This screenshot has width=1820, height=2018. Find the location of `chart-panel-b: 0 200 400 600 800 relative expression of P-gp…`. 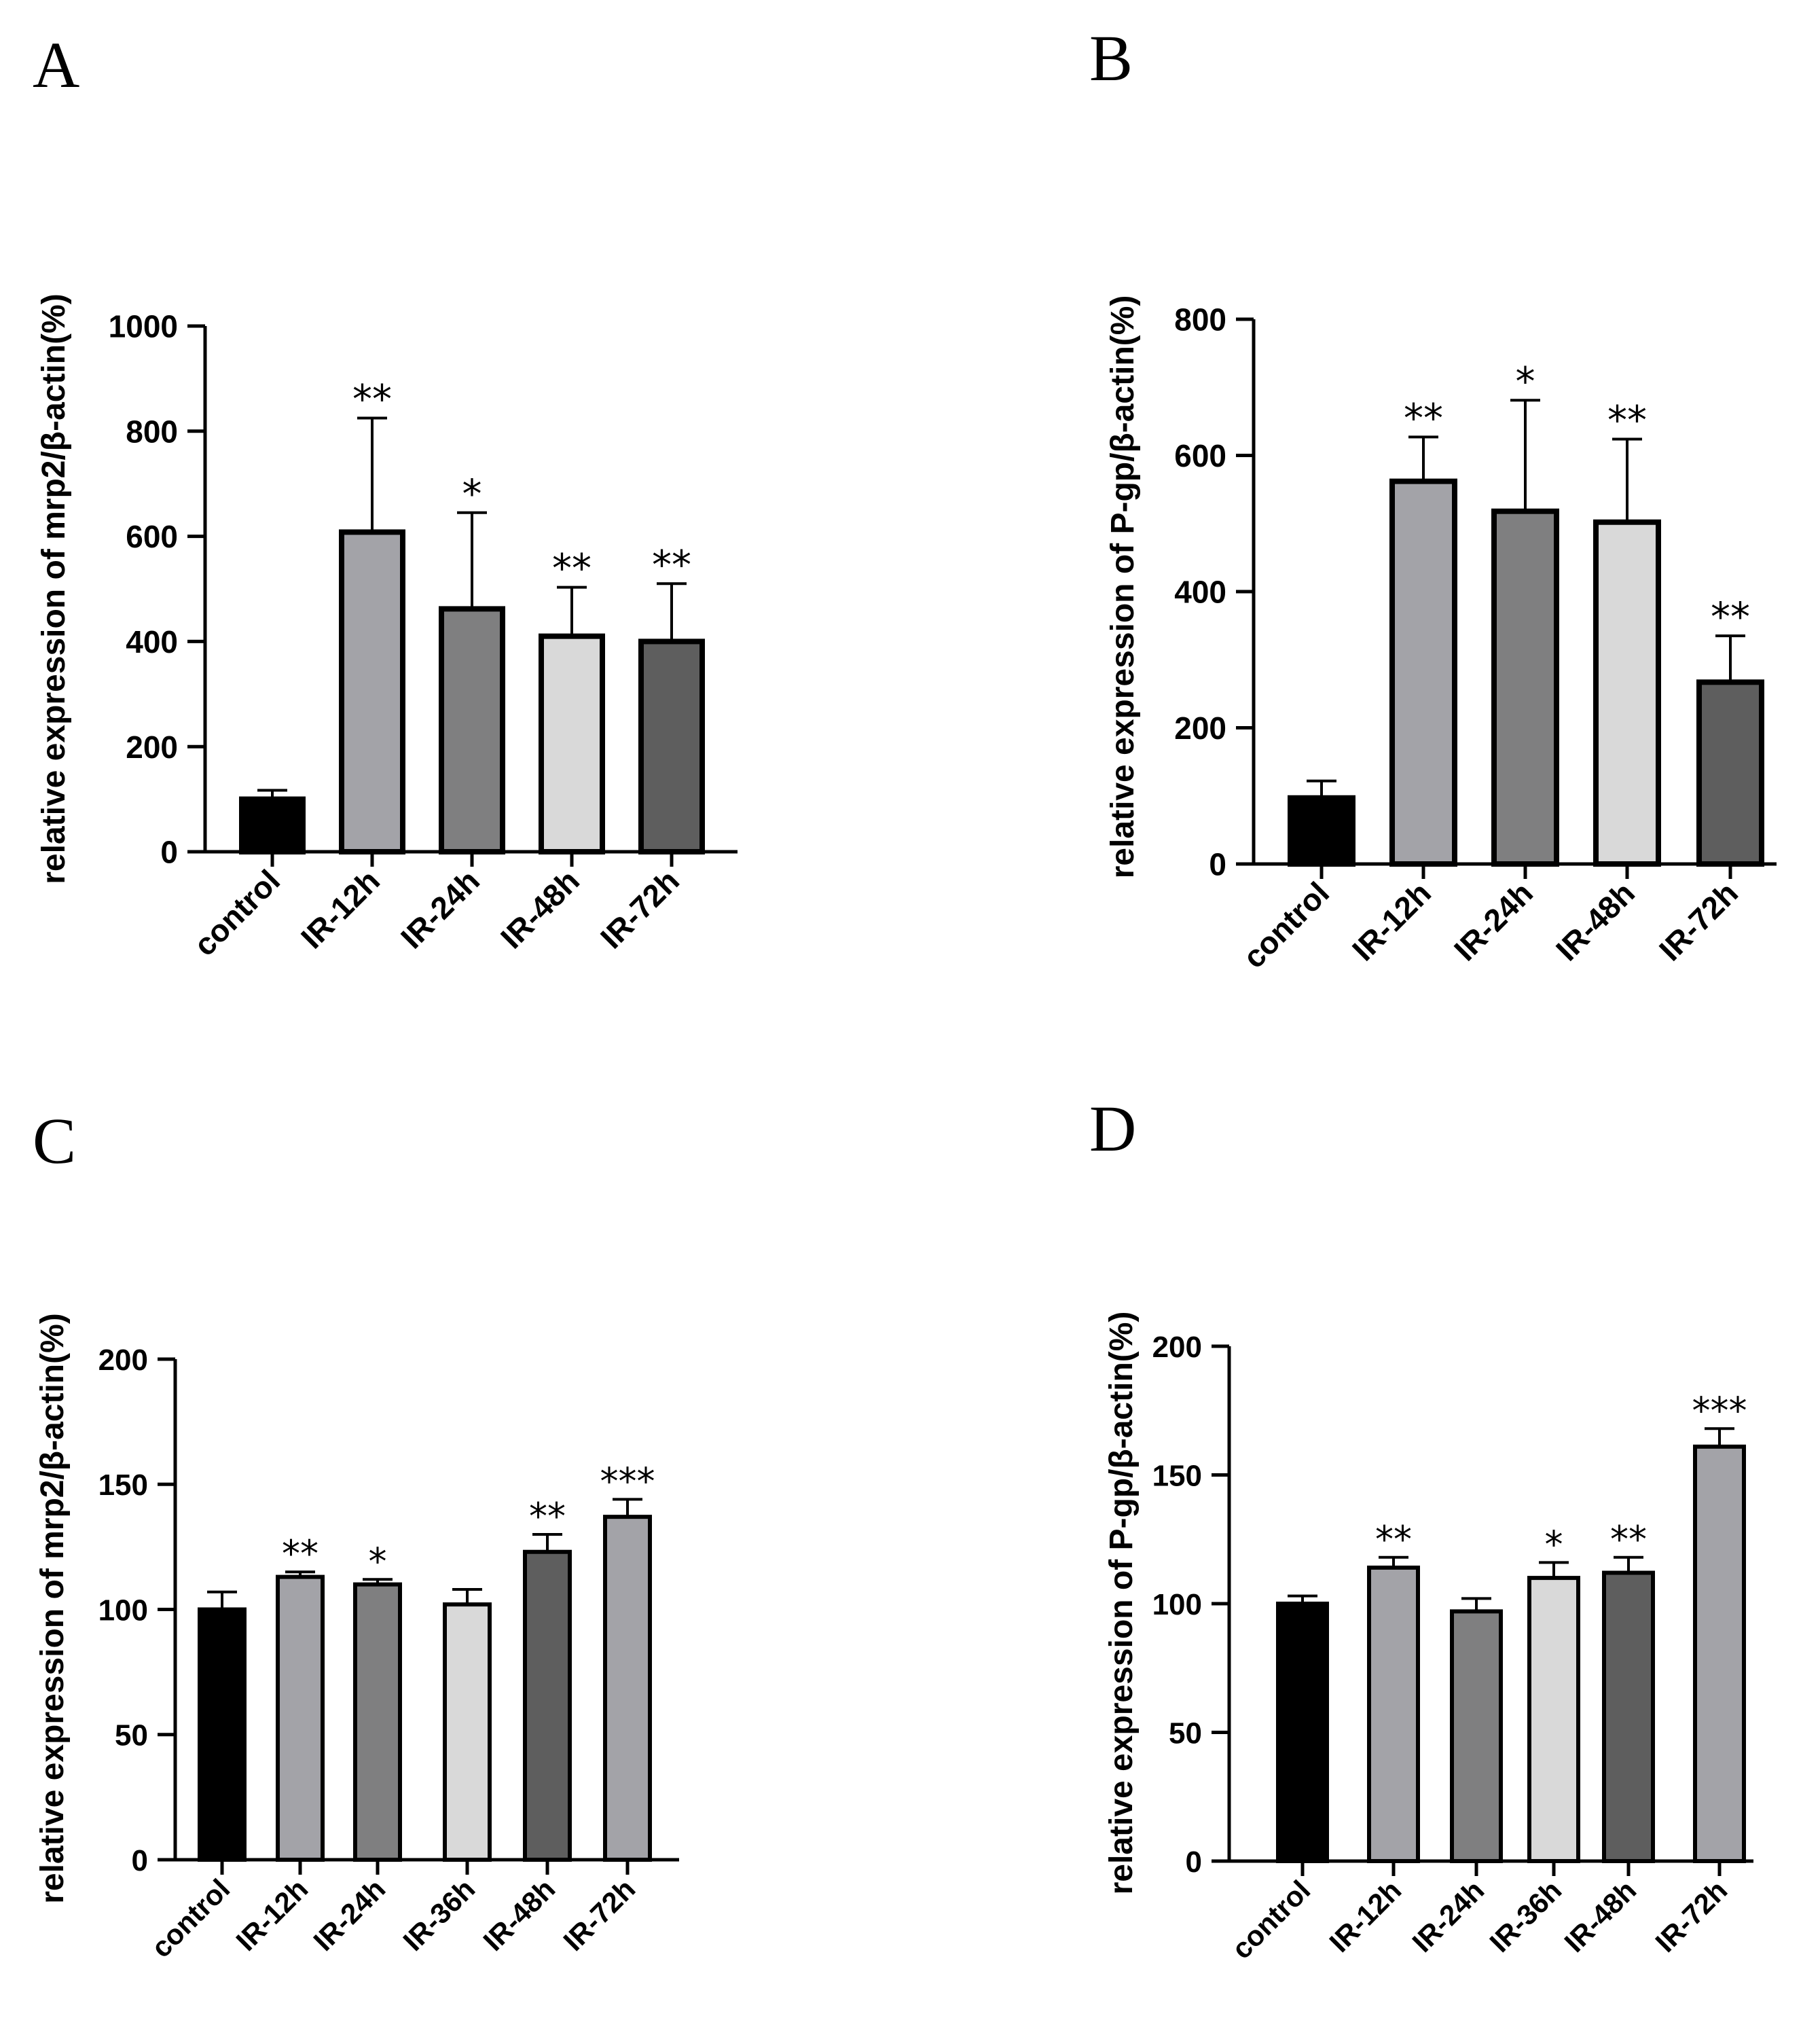

chart-panel-b: 0 200 400 600 800 relative expression of P-gp… is located at coordinates (1441, 635).